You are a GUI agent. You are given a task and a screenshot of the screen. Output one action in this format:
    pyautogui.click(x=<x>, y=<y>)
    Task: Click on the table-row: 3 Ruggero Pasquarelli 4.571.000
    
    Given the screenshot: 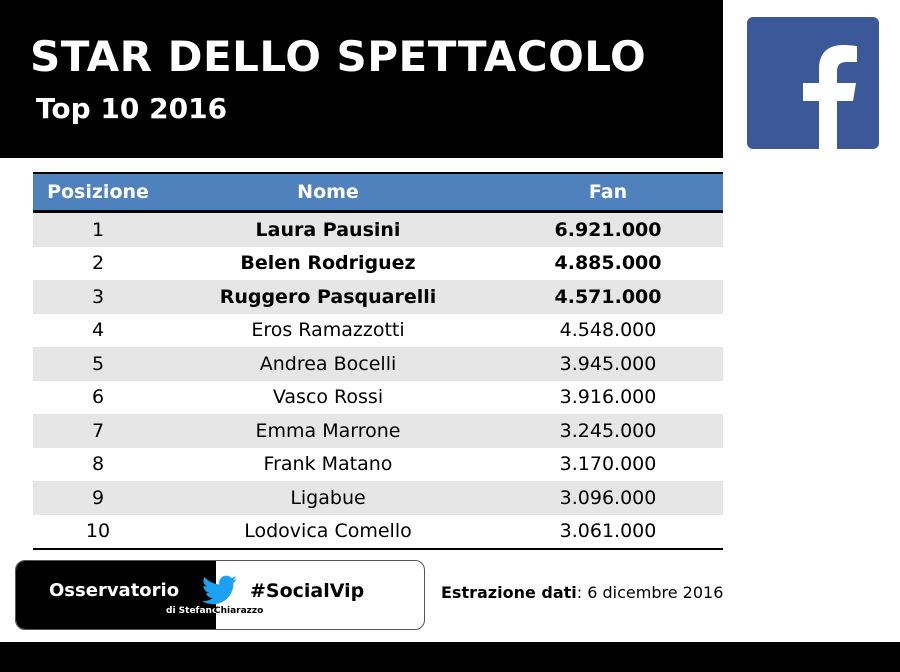 What is the action you would take?
    pyautogui.click(x=378, y=297)
    